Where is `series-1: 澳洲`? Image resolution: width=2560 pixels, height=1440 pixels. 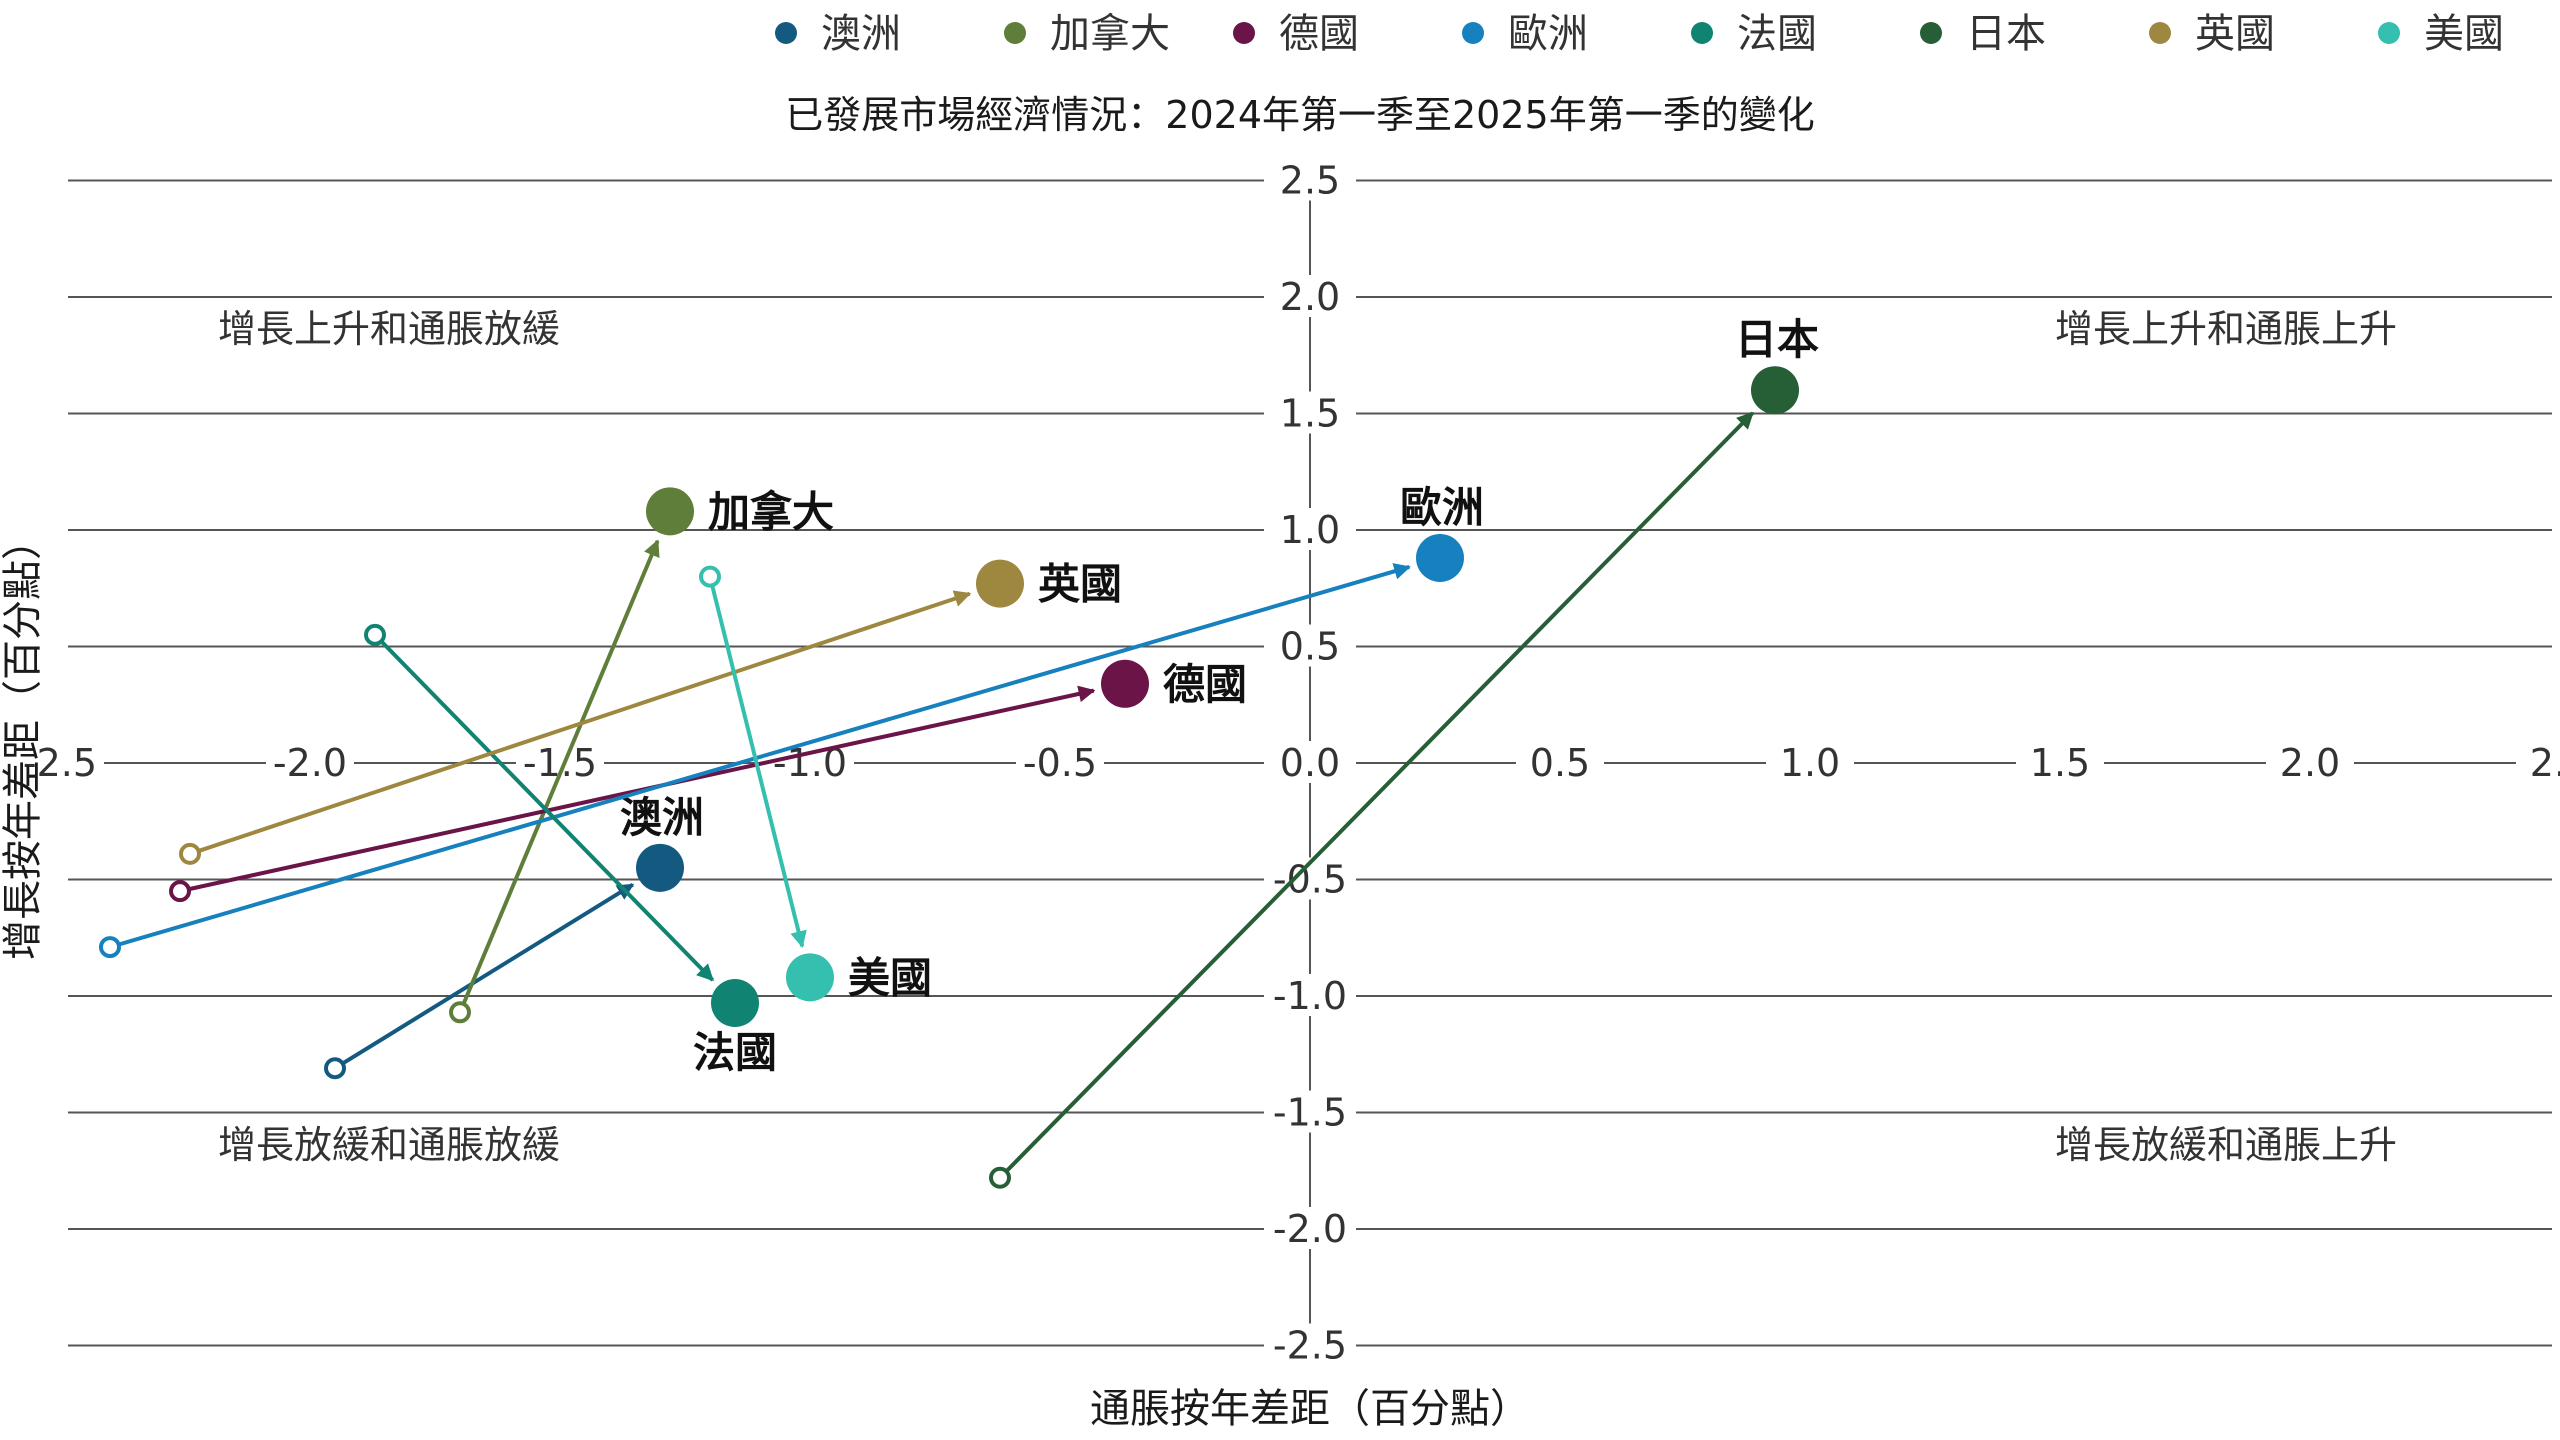 series-1: 澳洲 is located at coordinates (514, 936).